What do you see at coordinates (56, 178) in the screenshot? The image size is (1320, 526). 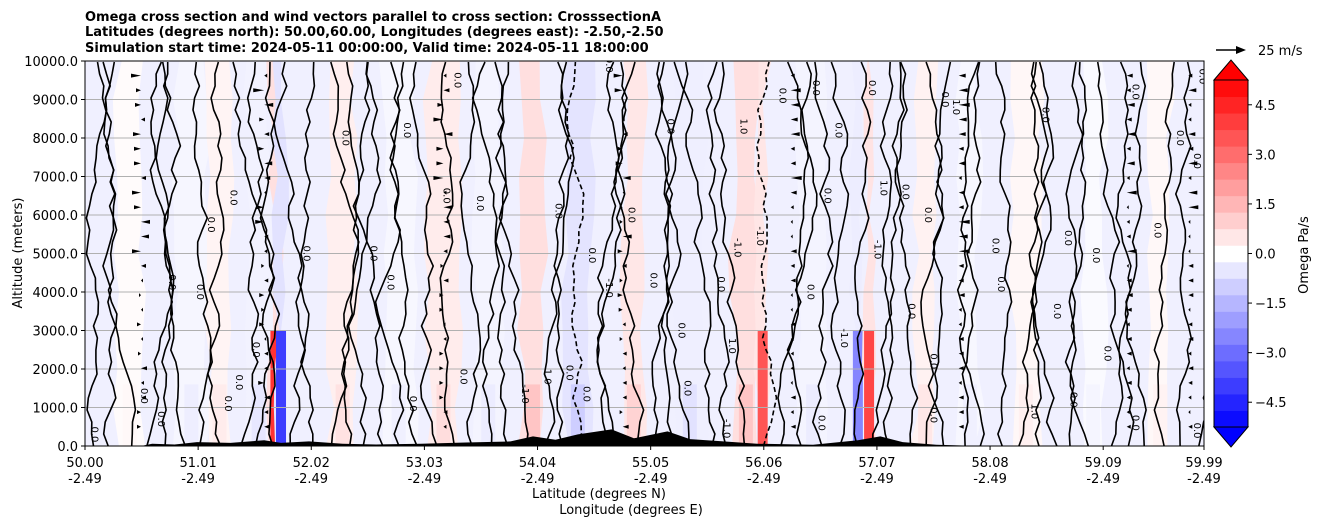 I see `y-tick-label-7: 7000.0` at bounding box center [56, 178].